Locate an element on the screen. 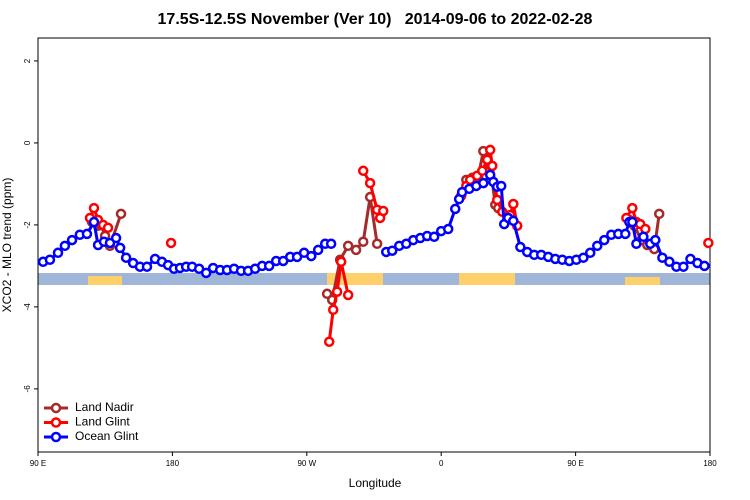  y-tick-label: -6 is located at coordinates (27, 389).